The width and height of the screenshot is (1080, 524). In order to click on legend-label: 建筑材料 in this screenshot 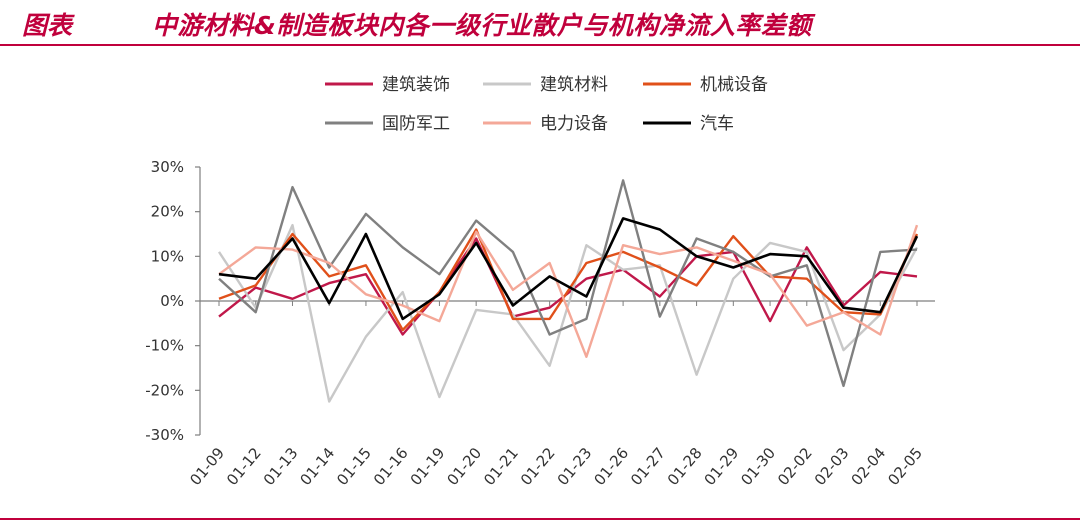, I will do `click(574, 85)`.